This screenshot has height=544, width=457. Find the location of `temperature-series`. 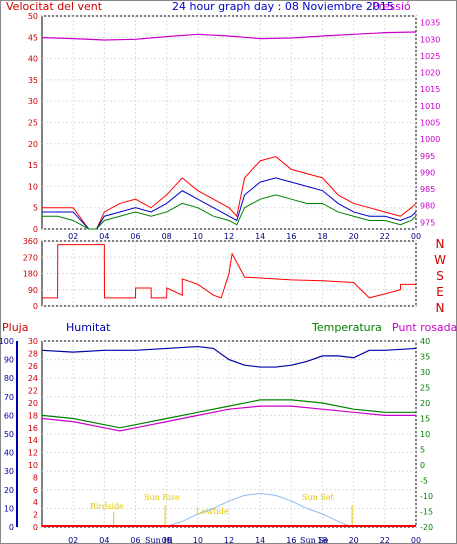

temperature-series is located at coordinates (228, 414).